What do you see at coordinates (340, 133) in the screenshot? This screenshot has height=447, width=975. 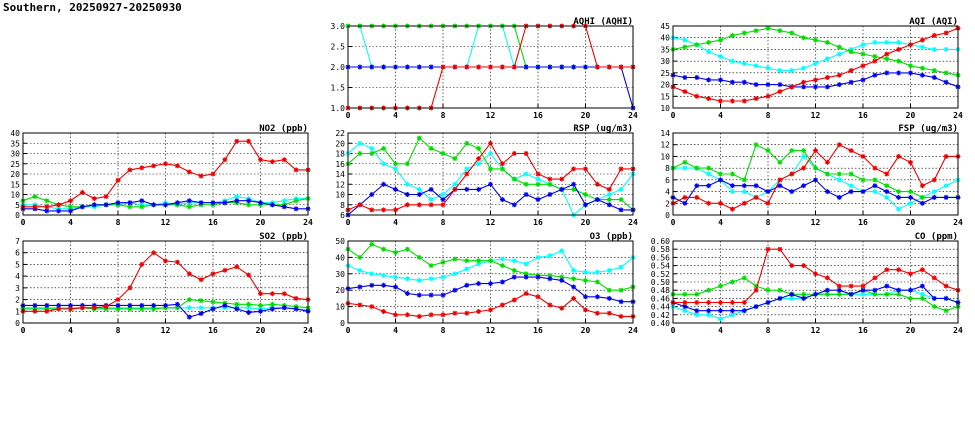 I see `y-tick-label: 22` at bounding box center [340, 133].